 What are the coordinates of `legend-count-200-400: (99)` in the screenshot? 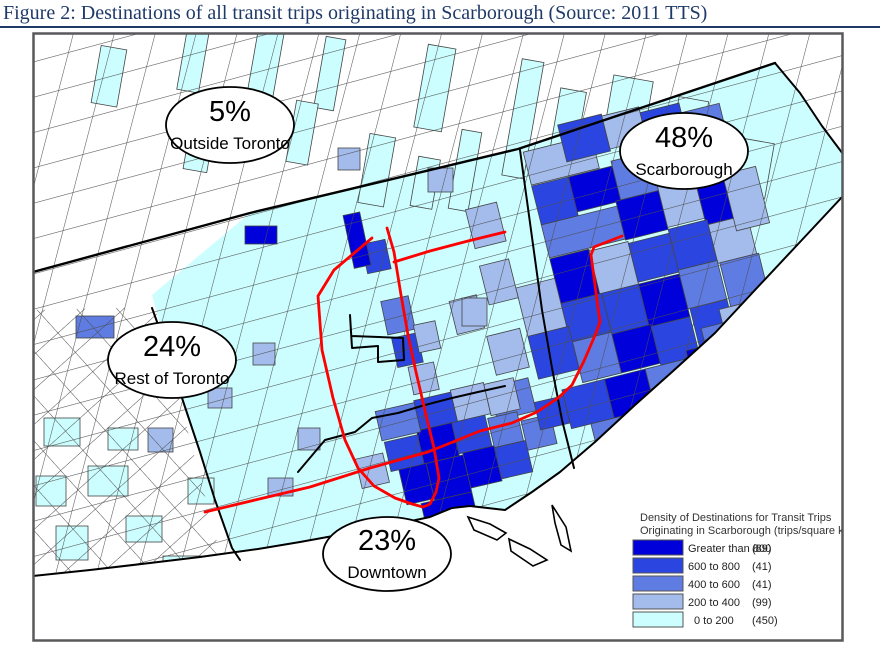 It's located at (762, 603).